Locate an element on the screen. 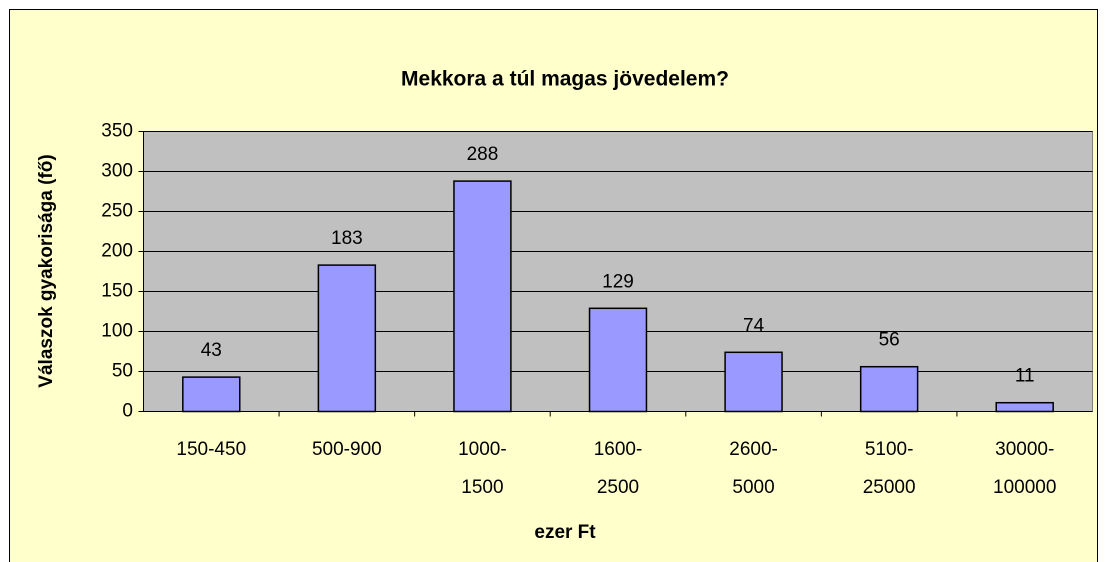  x-tick-label: 2600-5000 is located at coordinates (753, 468).